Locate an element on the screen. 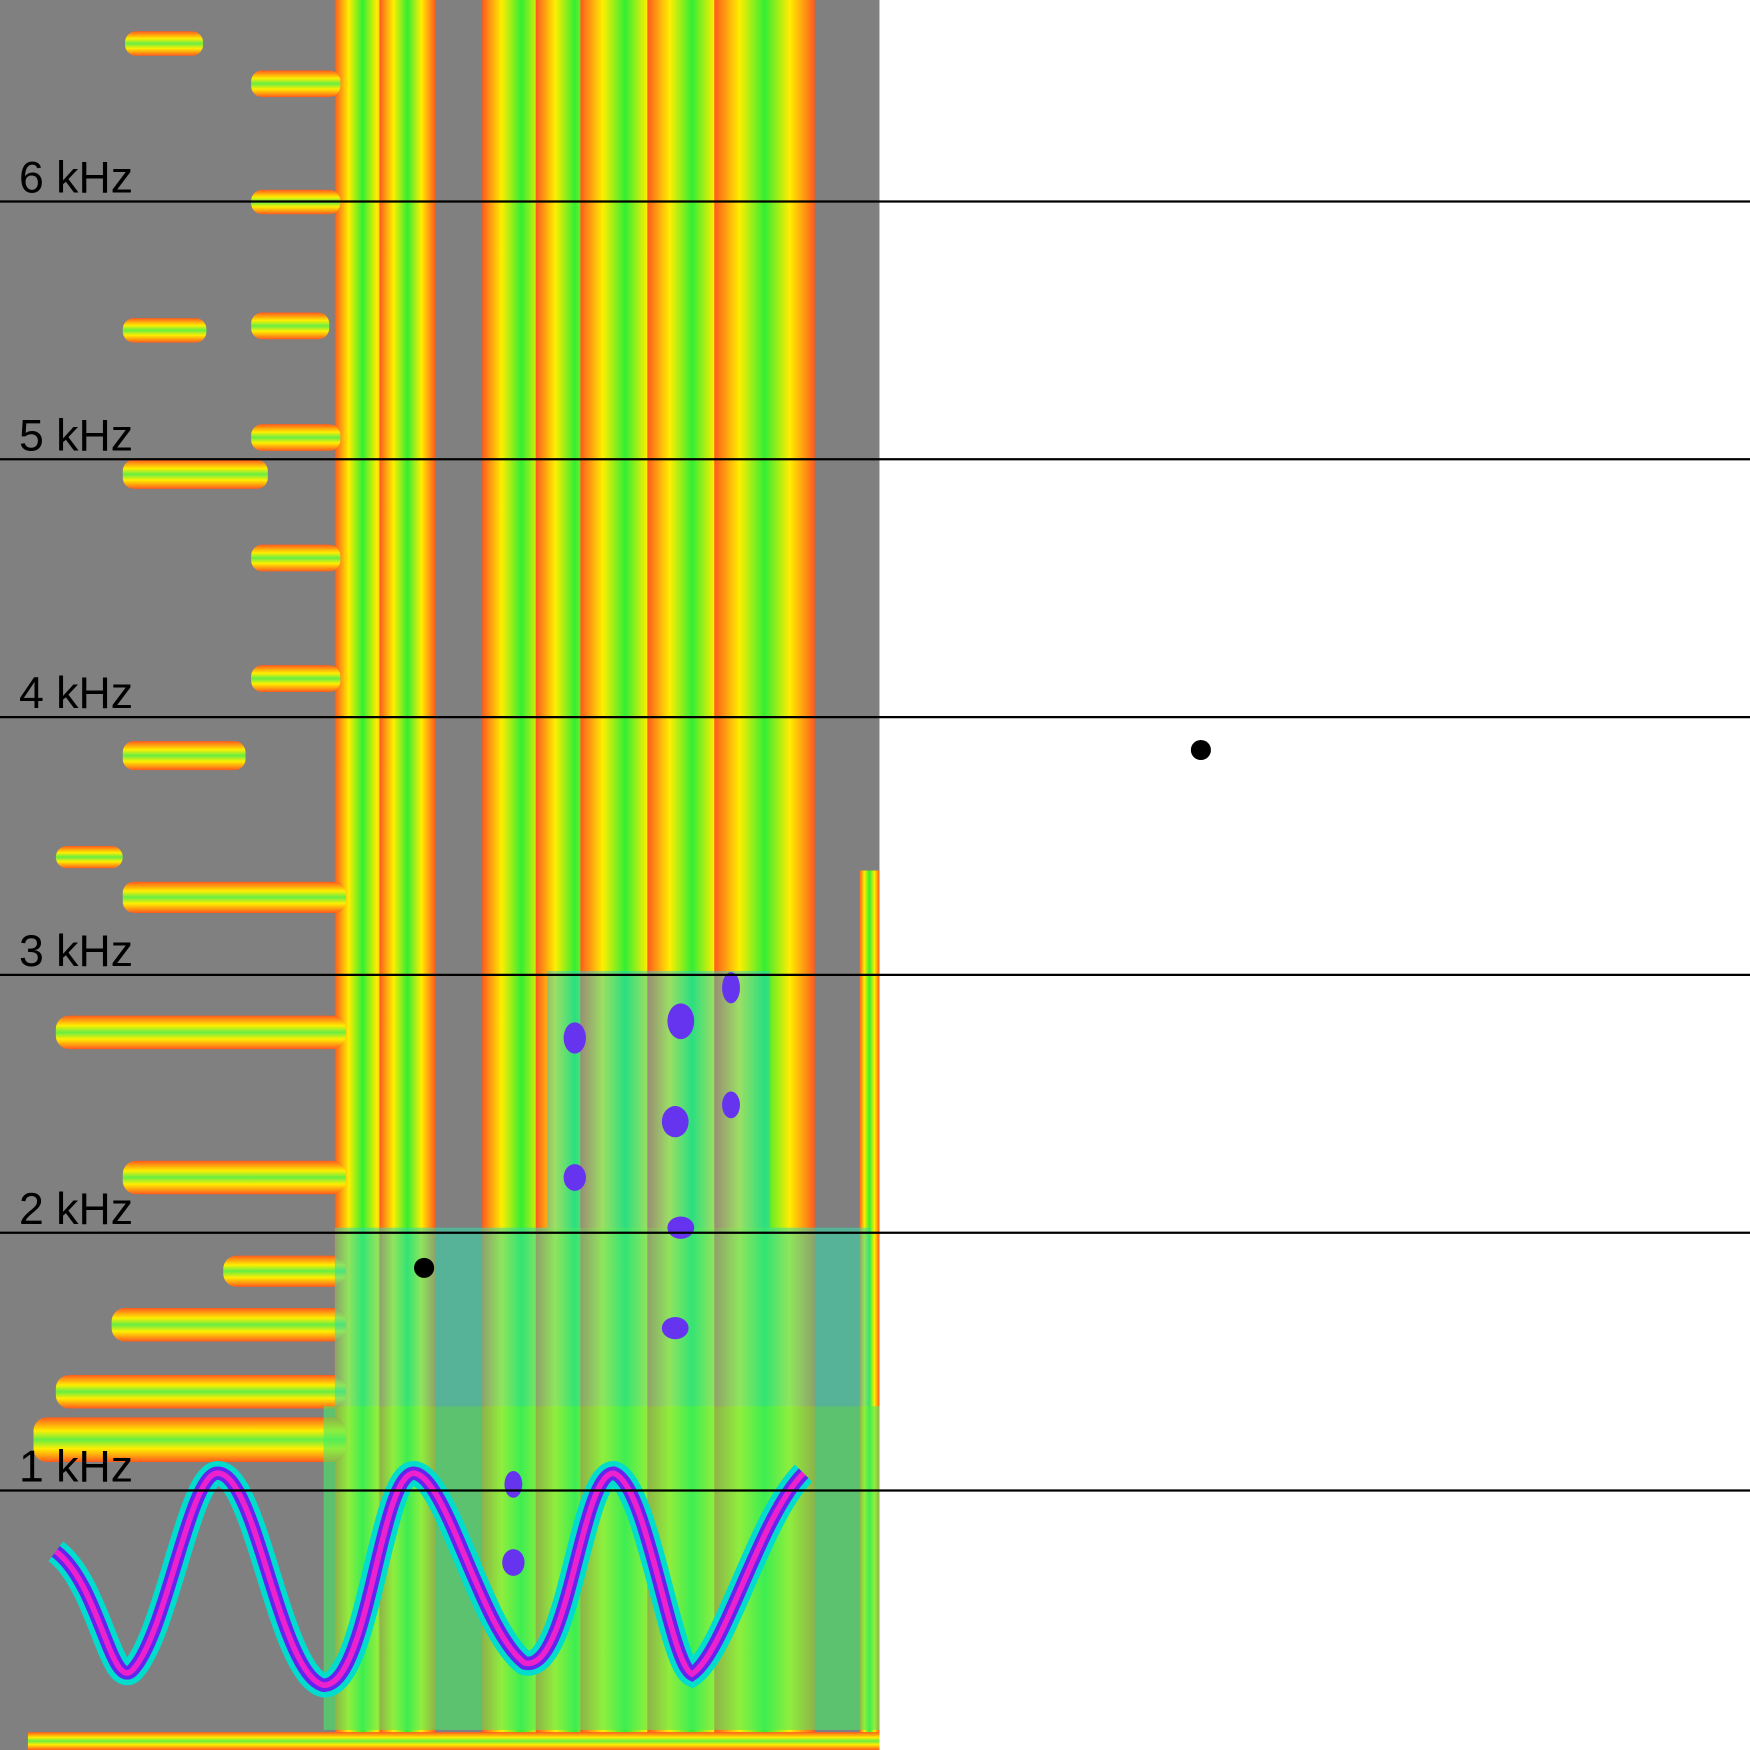 The height and width of the screenshot is (1750, 1750). frequency-label: 5 kHz is located at coordinates (76, 435).